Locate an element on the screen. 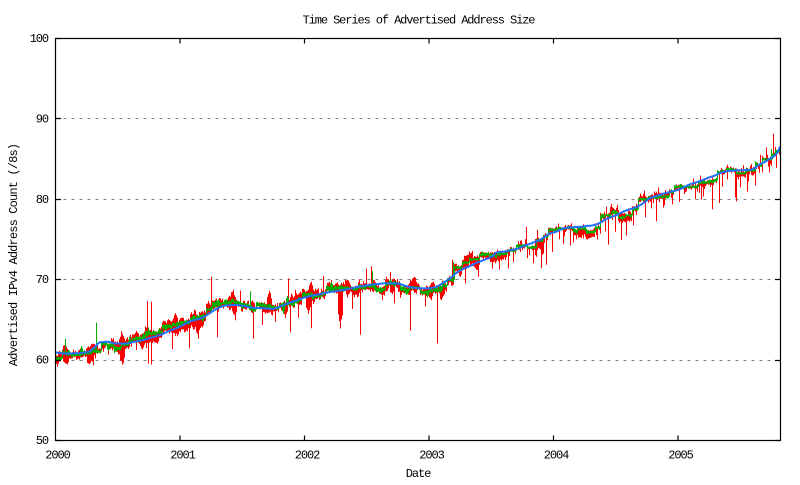  svg-text: 50 is located at coordinates (42, 441).